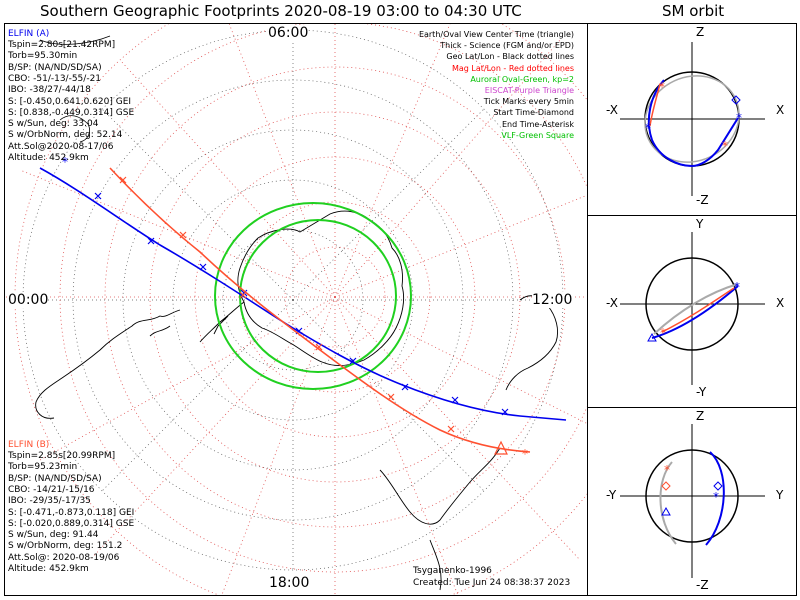 Image resolution: width=800 pixels, height=600 pixels. Describe the element at coordinates (452, 571) in the screenshot. I see `model-label: Tsyganenko-1996` at that location.